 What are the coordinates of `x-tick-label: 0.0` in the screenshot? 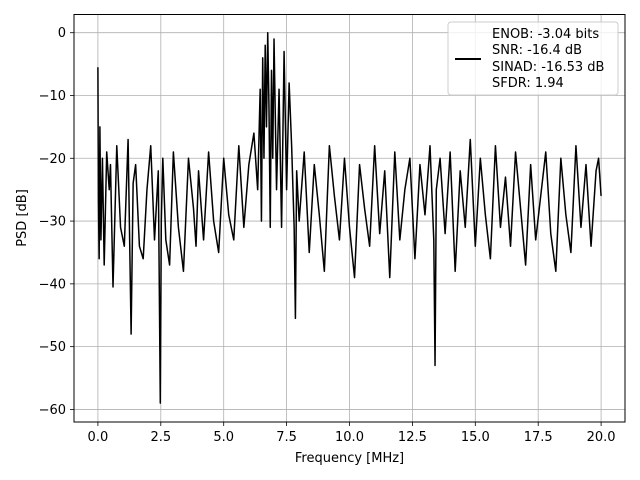 It's located at (98, 437).